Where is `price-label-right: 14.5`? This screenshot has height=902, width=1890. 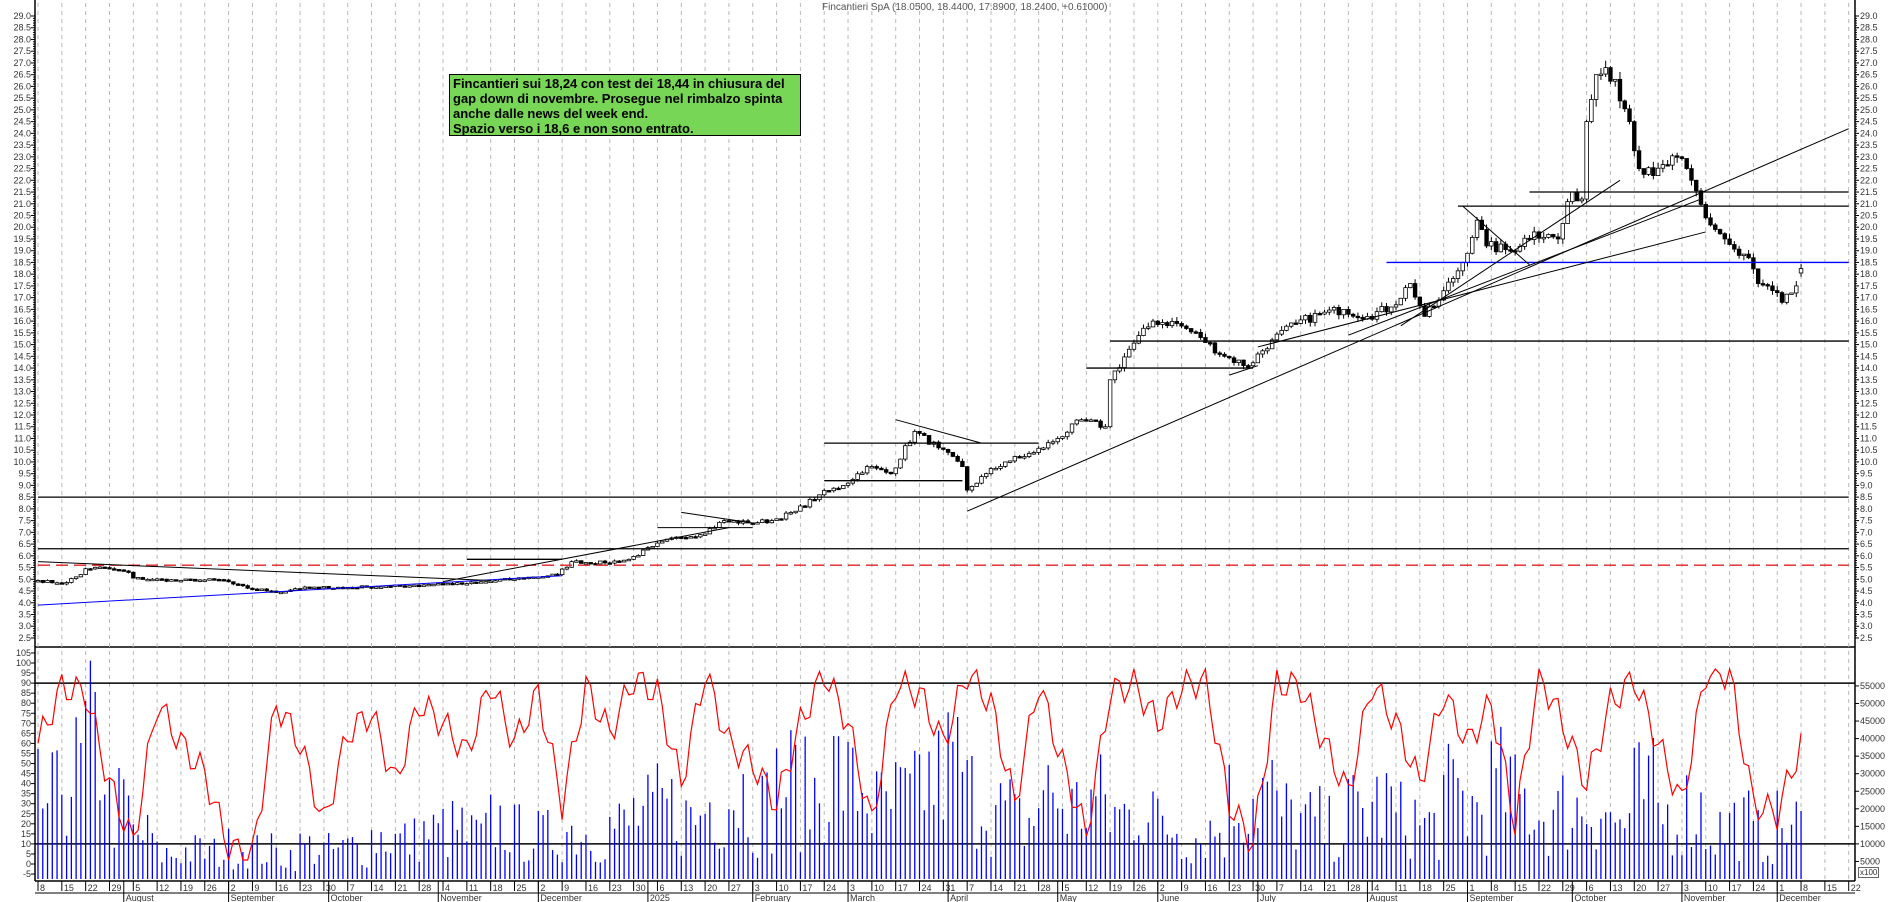 price-label-right: 14.5 is located at coordinates (1869, 356).